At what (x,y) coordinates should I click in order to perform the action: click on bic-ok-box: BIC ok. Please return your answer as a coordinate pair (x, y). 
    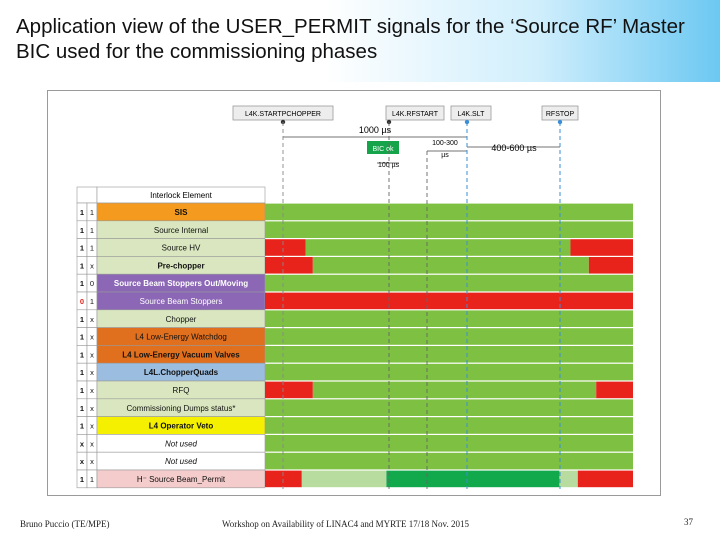
    Looking at the image, I should click on (383, 147).